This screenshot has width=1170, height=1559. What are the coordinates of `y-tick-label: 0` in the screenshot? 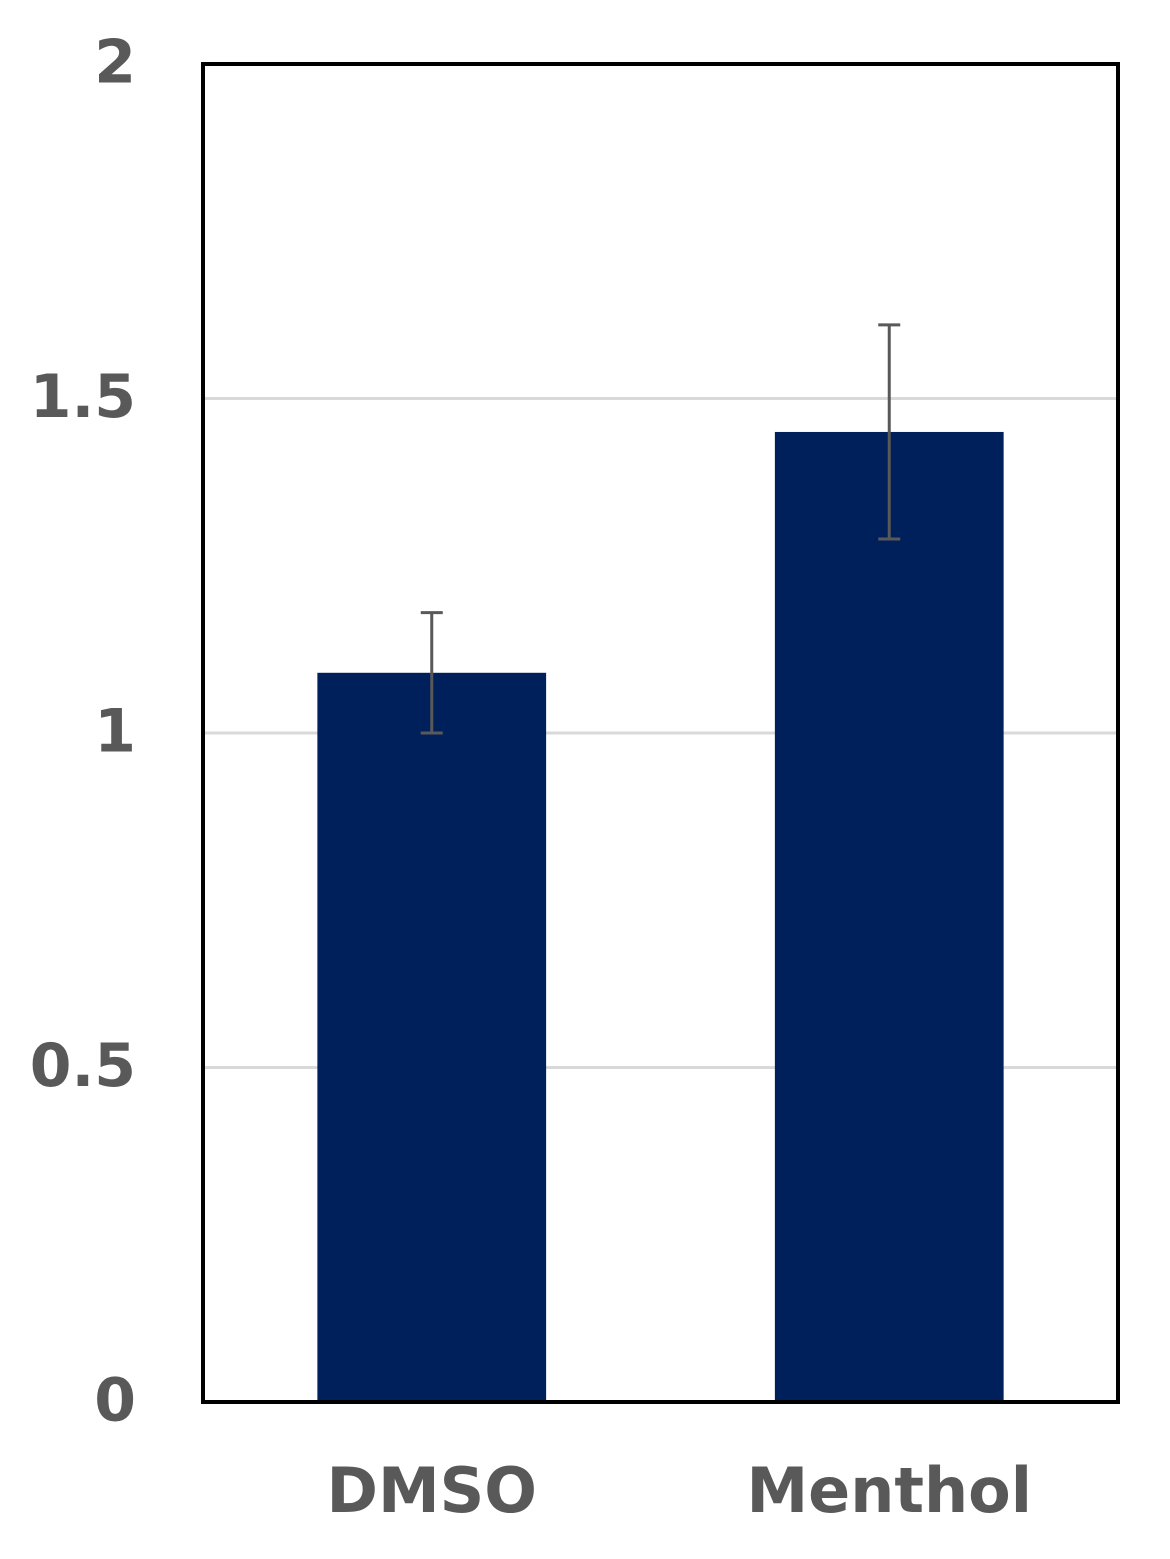 It's located at (115, 1401).